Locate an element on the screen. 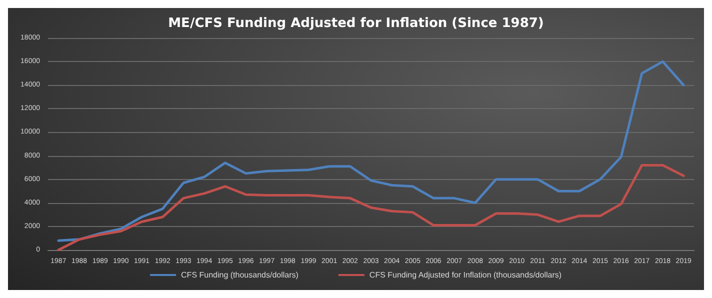 The width and height of the screenshot is (712, 298). chart-title: ME/CFS Funding Adjusted for Inflation (Since 1987) is located at coordinates (356, 23).